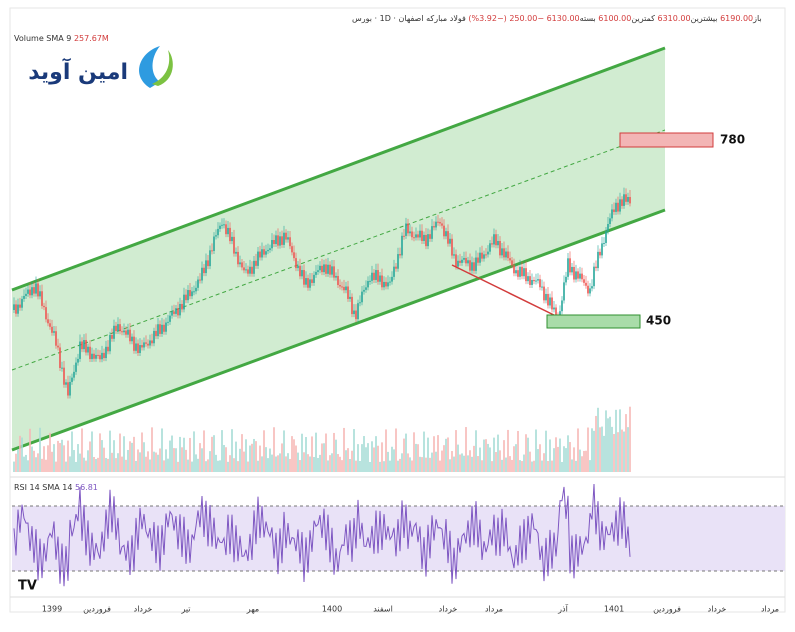 The width and height of the screenshot is (795, 632). What do you see at coordinates (563, 18) in the screenshot?
I see `header-value: 6130.00` at bounding box center [563, 18].